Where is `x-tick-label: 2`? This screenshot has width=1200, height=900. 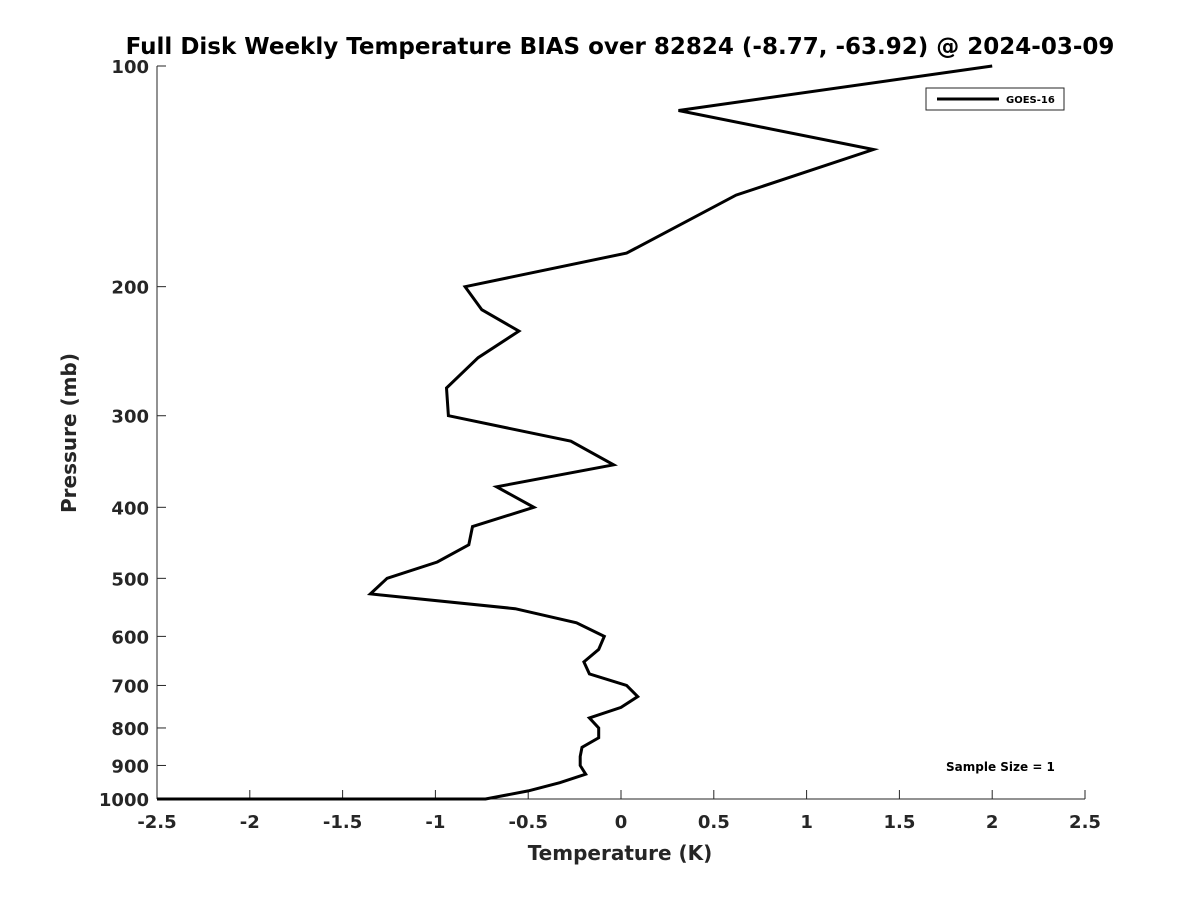
x-tick-label: 2 is located at coordinates (992, 822).